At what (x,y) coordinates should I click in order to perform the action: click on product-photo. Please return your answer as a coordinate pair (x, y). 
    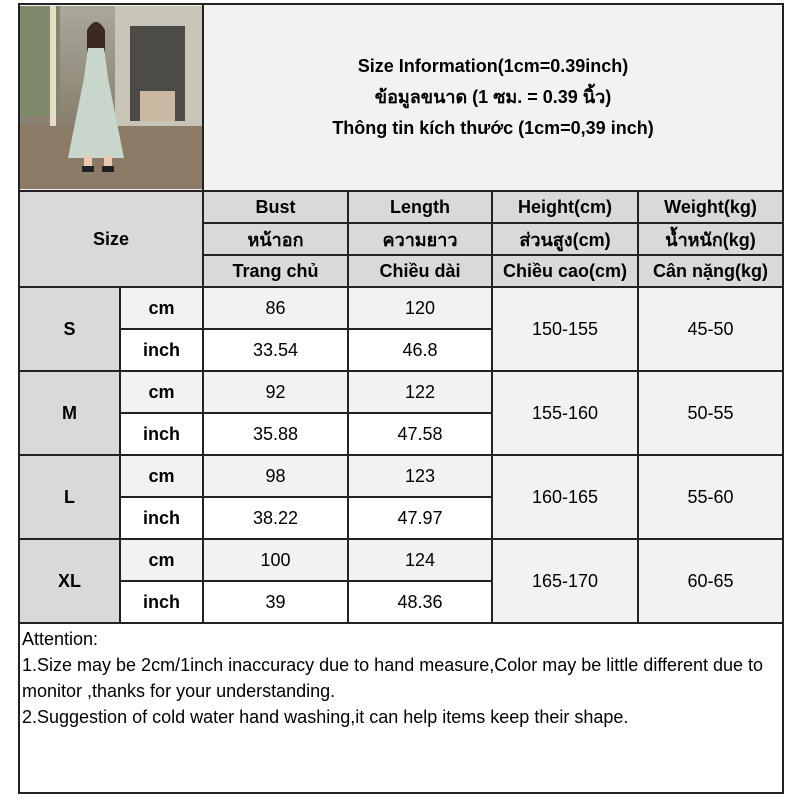
    Looking at the image, I should click on (111, 97).